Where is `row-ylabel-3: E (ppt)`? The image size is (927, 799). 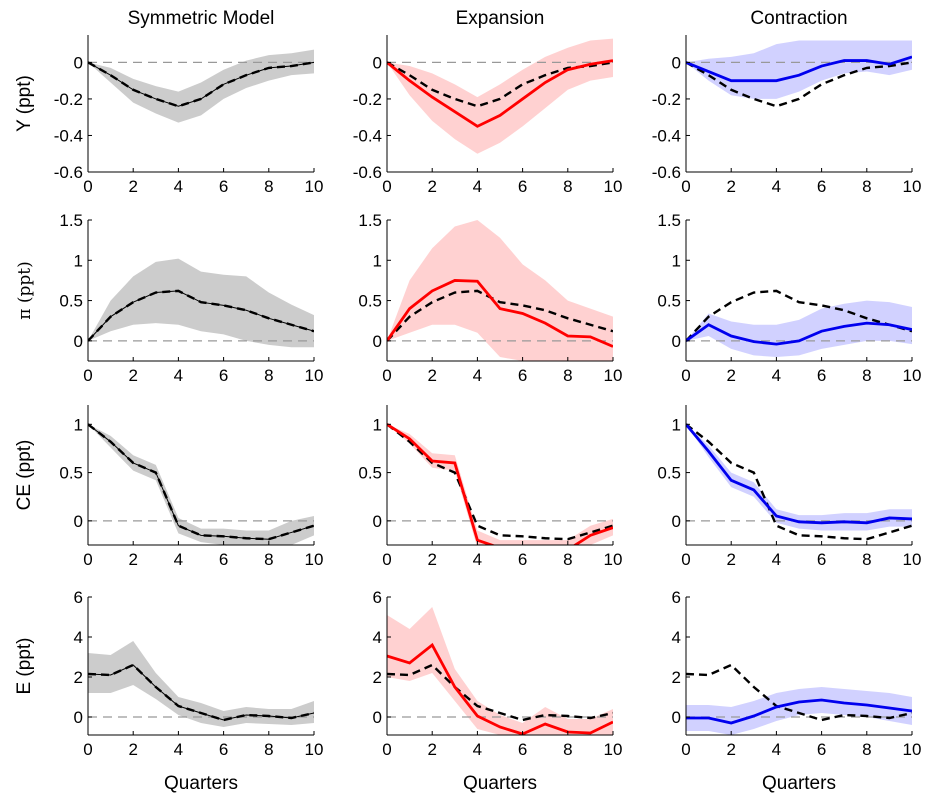
row-ylabel-3: E (ppt) is located at coordinates (24, 665).